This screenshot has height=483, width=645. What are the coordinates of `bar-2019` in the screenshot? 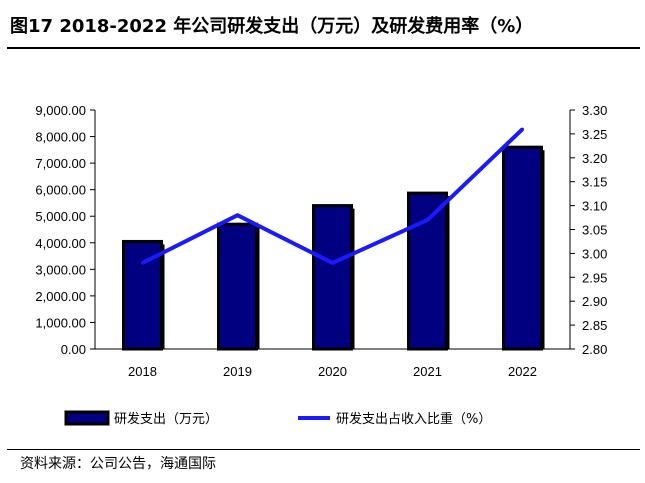 It's located at (237, 286).